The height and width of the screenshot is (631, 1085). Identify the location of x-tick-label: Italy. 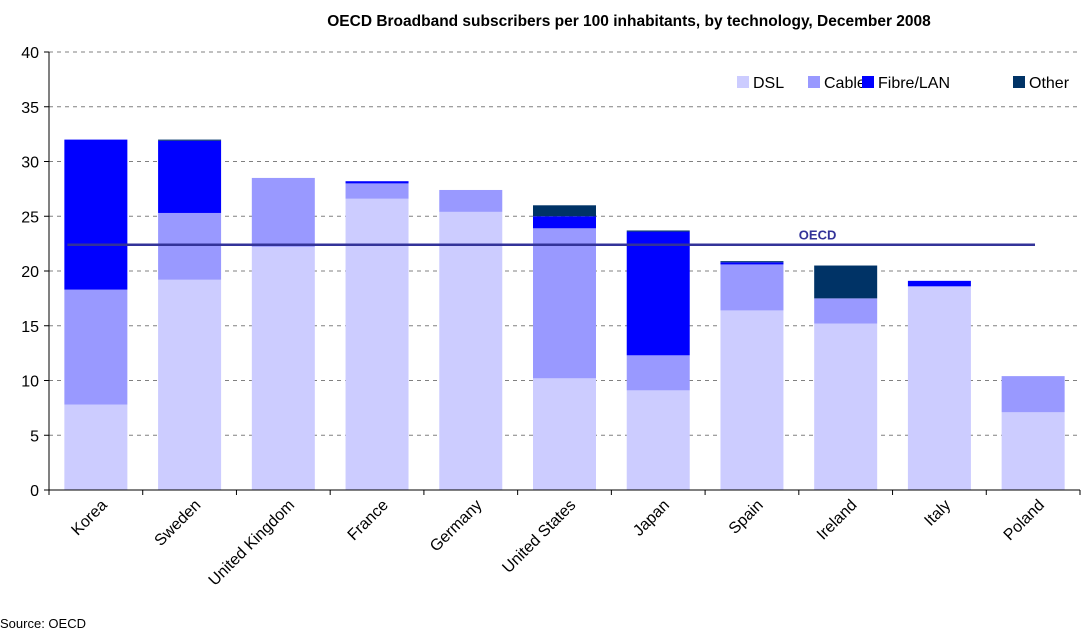
(937, 513).